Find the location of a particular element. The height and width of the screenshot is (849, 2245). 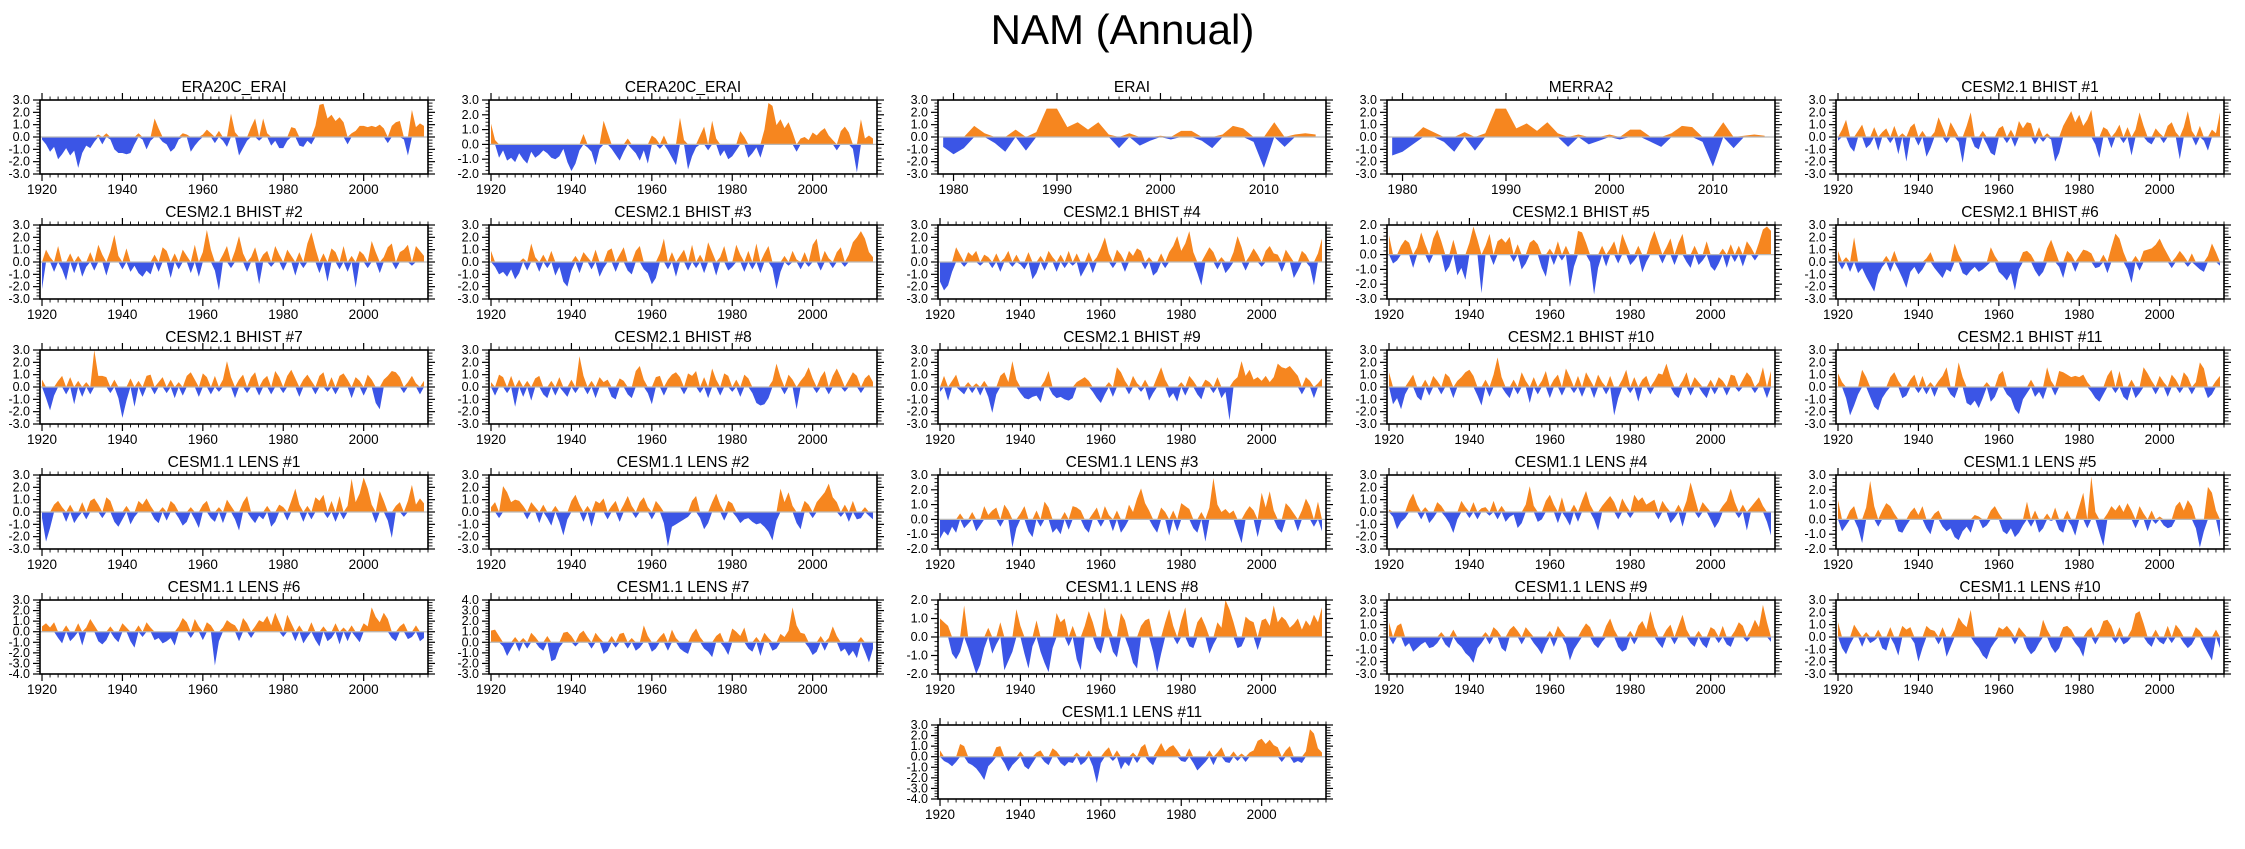

subplot-title: CESM2.1 BHIST #3 is located at coordinates (683, 212).